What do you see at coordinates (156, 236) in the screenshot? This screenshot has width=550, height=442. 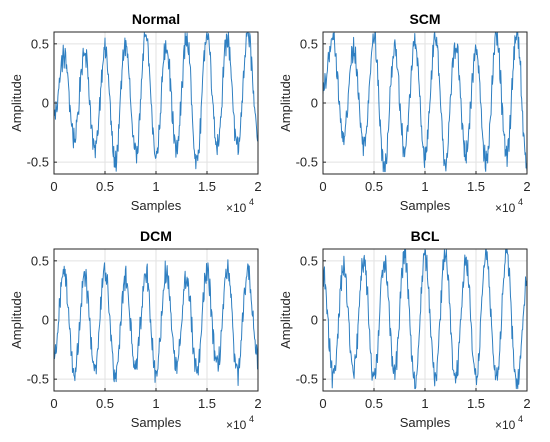 I see `chart-title: DCM` at bounding box center [156, 236].